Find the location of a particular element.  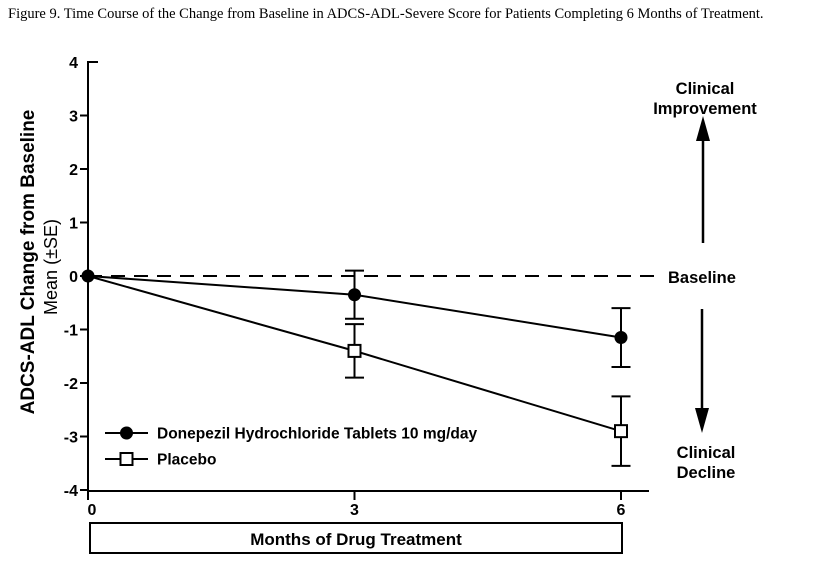

legend-label: Placebo is located at coordinates (186, 460).